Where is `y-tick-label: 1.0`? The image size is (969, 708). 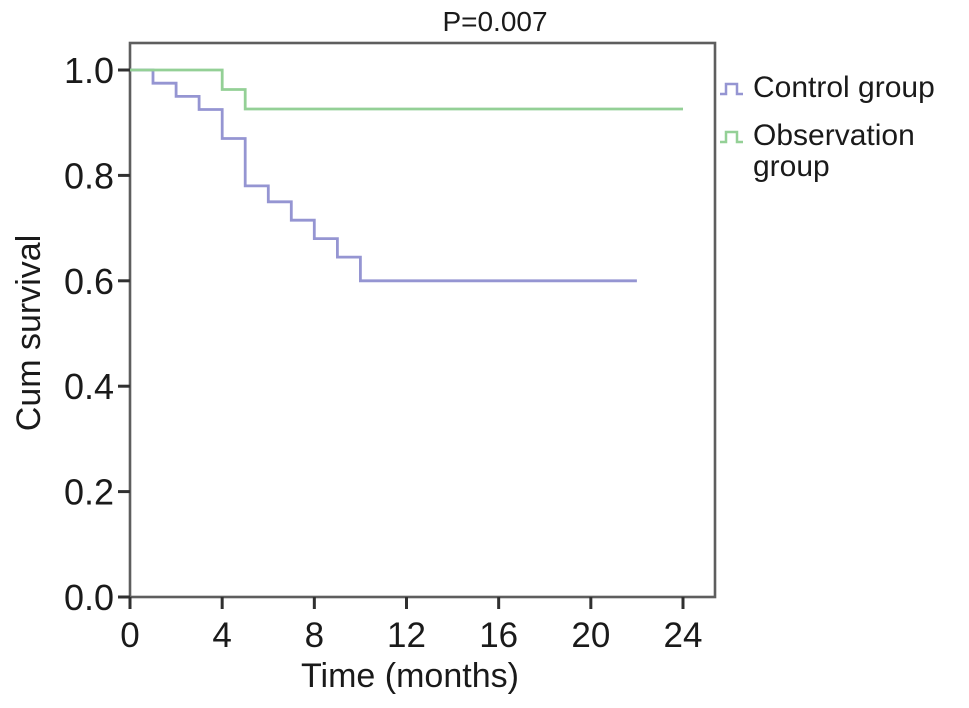
y-tick-label: 1.0 is located at coordinates (89, 70).